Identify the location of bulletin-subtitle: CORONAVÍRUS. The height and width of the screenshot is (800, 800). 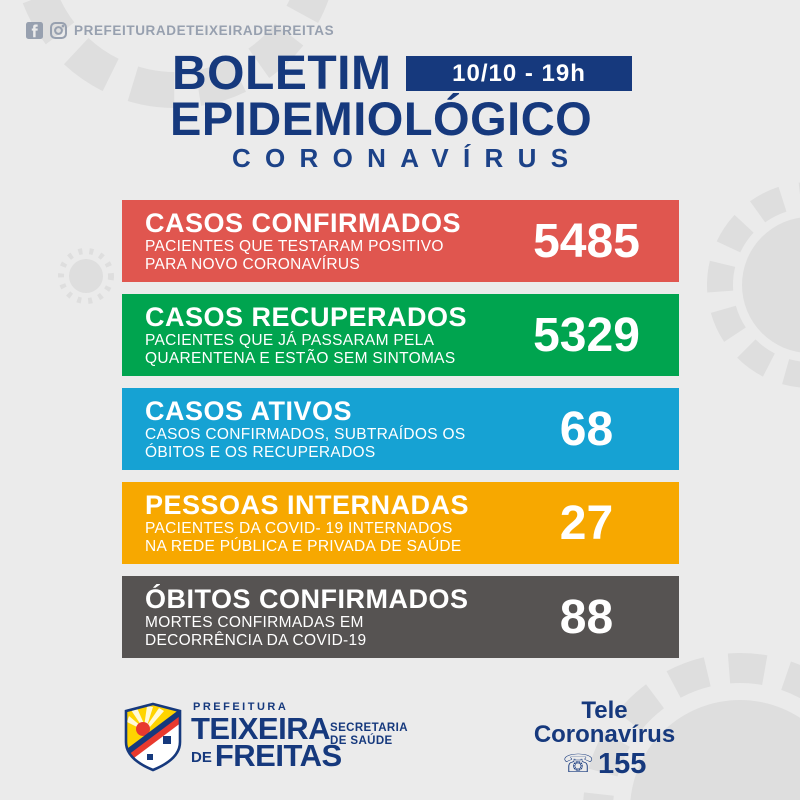
(407, 158).